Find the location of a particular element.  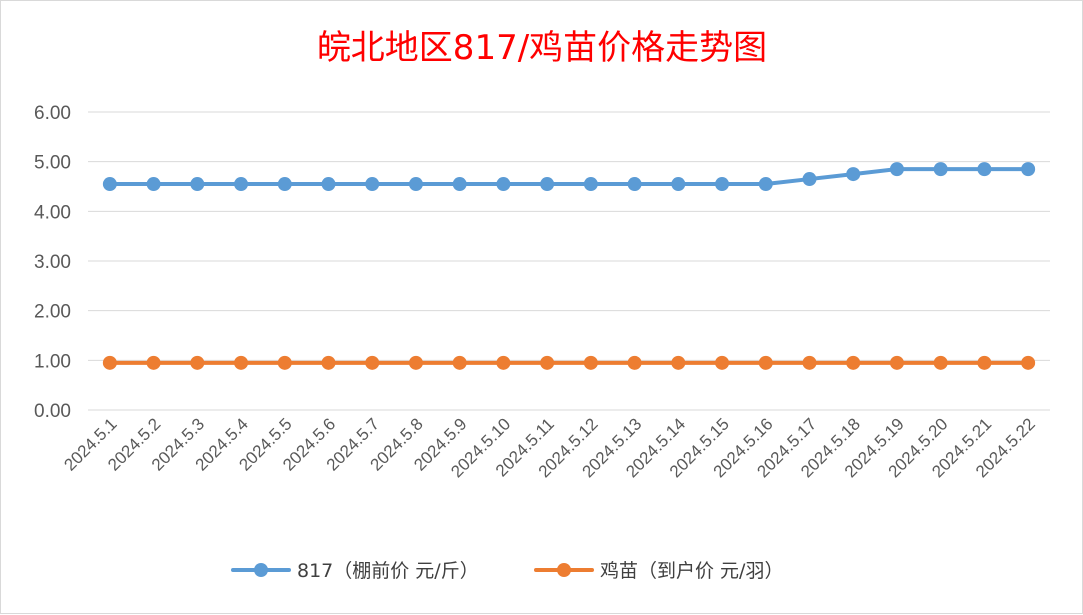

y-tick-label: 4.00 is located at coordinates (52, 212).